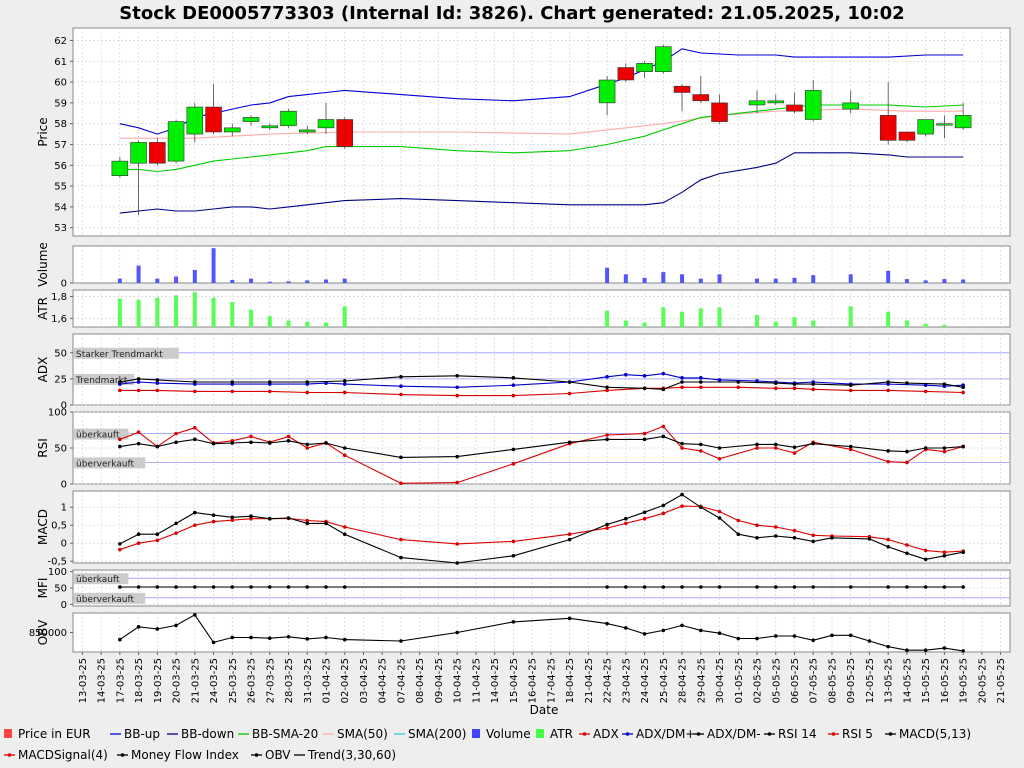  Describe the element at coordinates (57, 413) in the screenshot. I see `y-tick-label: 100` at that location.